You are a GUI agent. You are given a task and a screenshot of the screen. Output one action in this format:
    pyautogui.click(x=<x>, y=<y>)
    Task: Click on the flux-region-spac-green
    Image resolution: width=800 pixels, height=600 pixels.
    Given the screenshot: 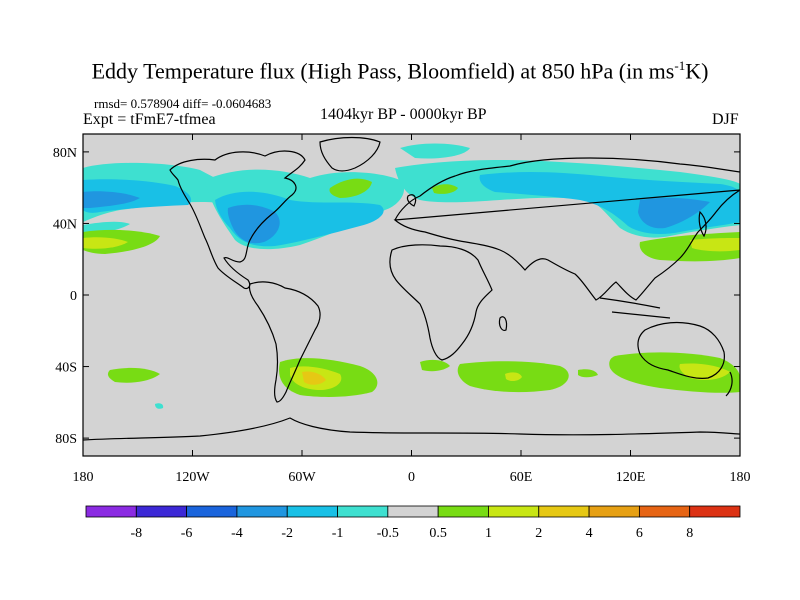 What is the action you would take?
    pyautogui.click(x=133, y=375)
    